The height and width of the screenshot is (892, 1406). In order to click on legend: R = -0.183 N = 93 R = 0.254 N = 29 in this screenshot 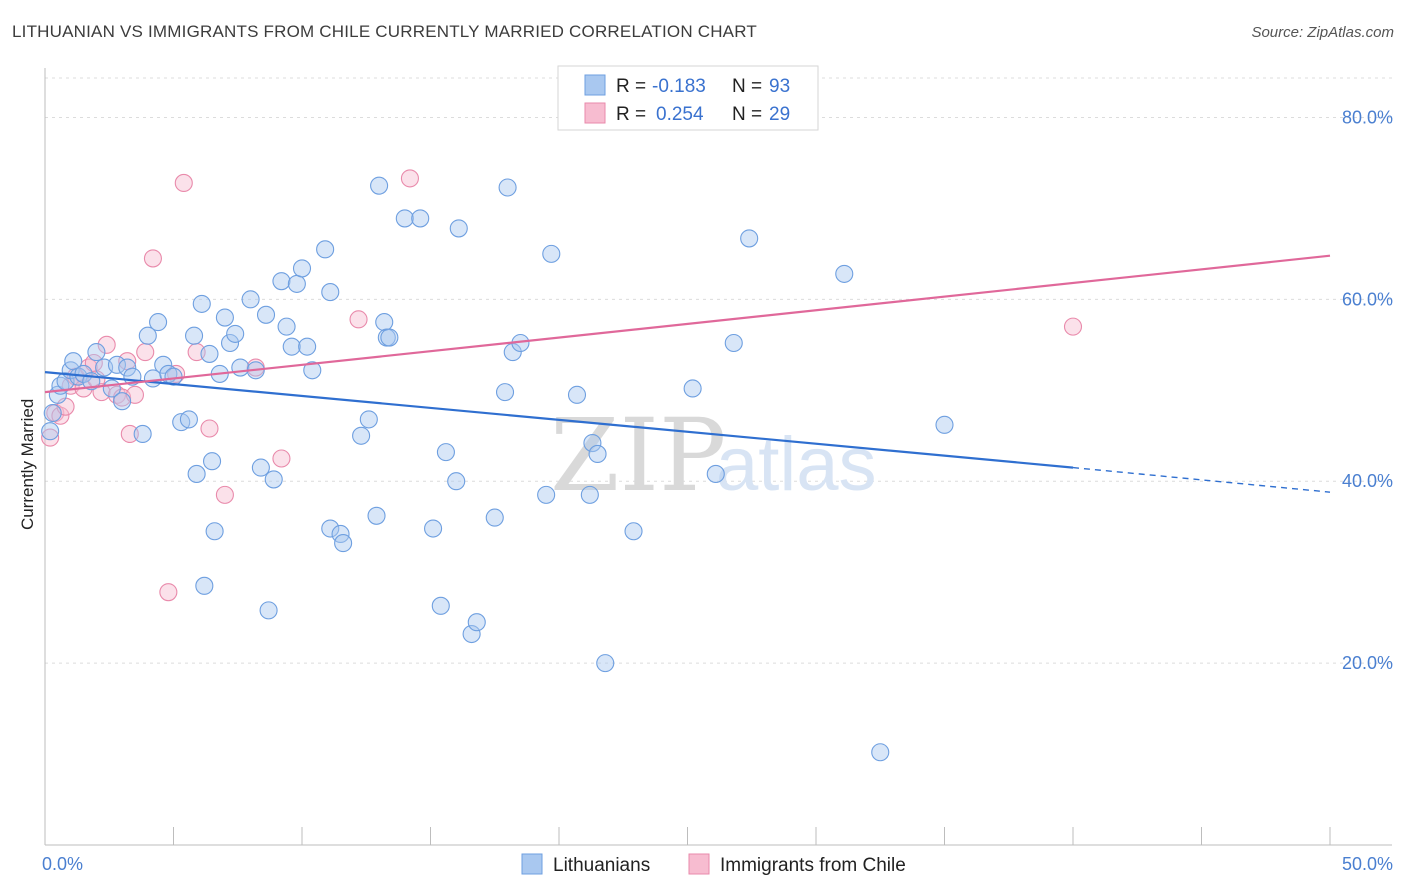, I will do `click(688, 98)`.